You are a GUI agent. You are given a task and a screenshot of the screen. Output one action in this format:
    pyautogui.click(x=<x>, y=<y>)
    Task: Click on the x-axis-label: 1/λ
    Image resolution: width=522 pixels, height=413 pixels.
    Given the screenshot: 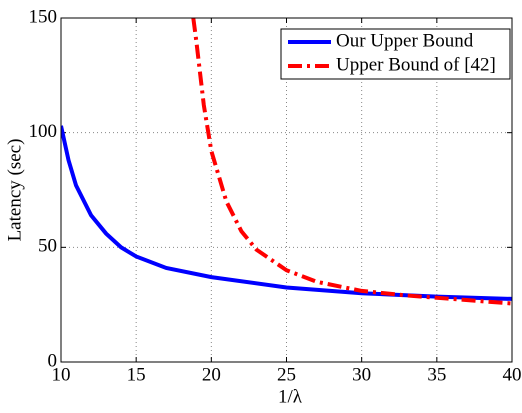 What is the action you would take?
    pyautogui.click(x=290, y=396)
    